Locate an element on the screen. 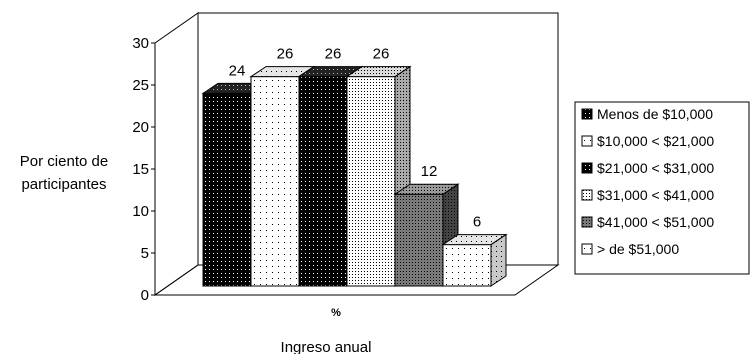 The image size is (752, 354). legend-item: $10,000 < $21,000 is located at coordinates (647, 141).